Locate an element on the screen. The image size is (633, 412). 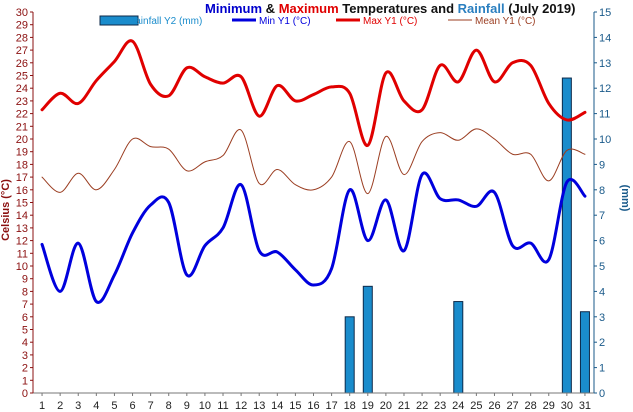
x-tick-label: 18 is located at coordinates (350, 406).